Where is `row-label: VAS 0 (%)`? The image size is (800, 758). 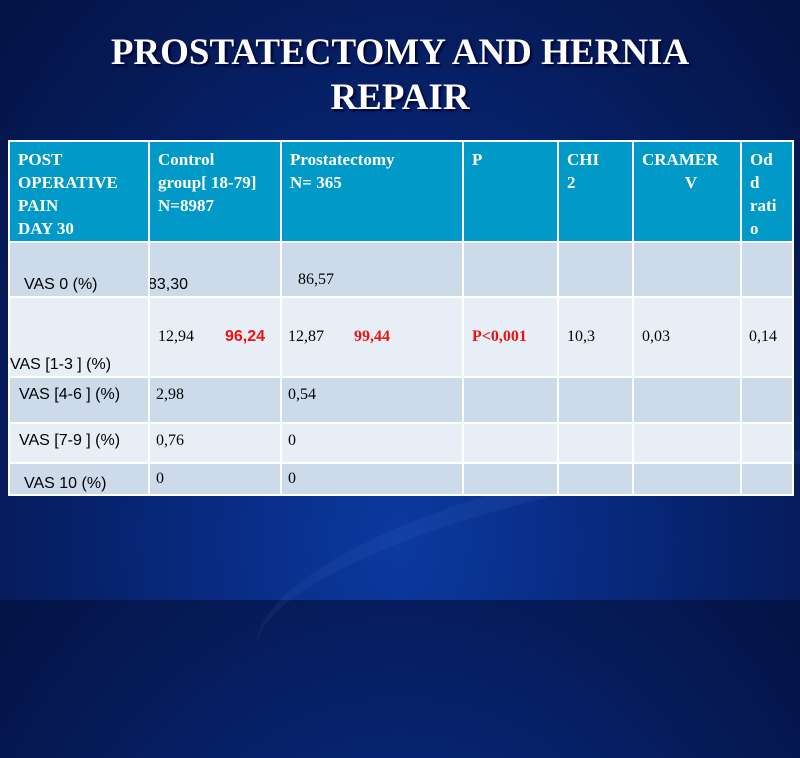
row-label: VAS 0 (%) is located at coordinates (79, 269).